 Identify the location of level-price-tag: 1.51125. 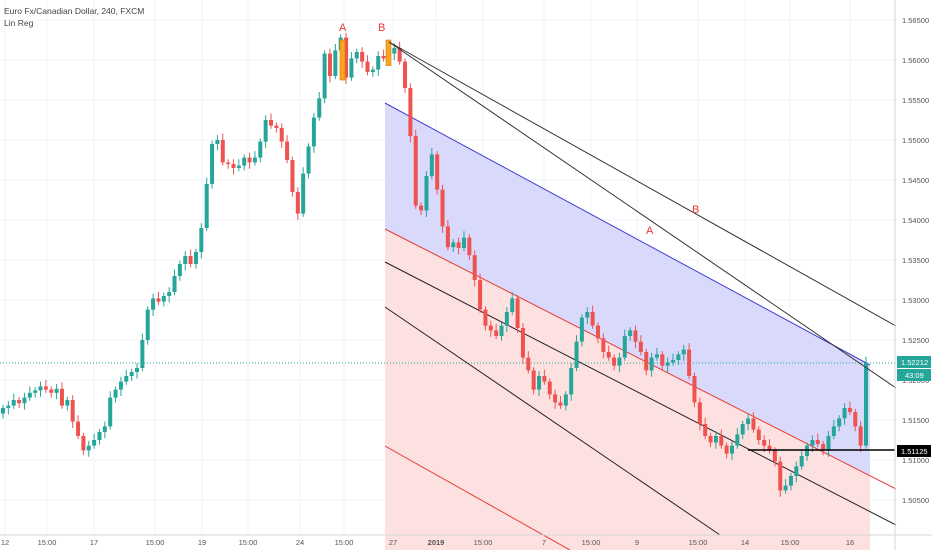
(914, 451).